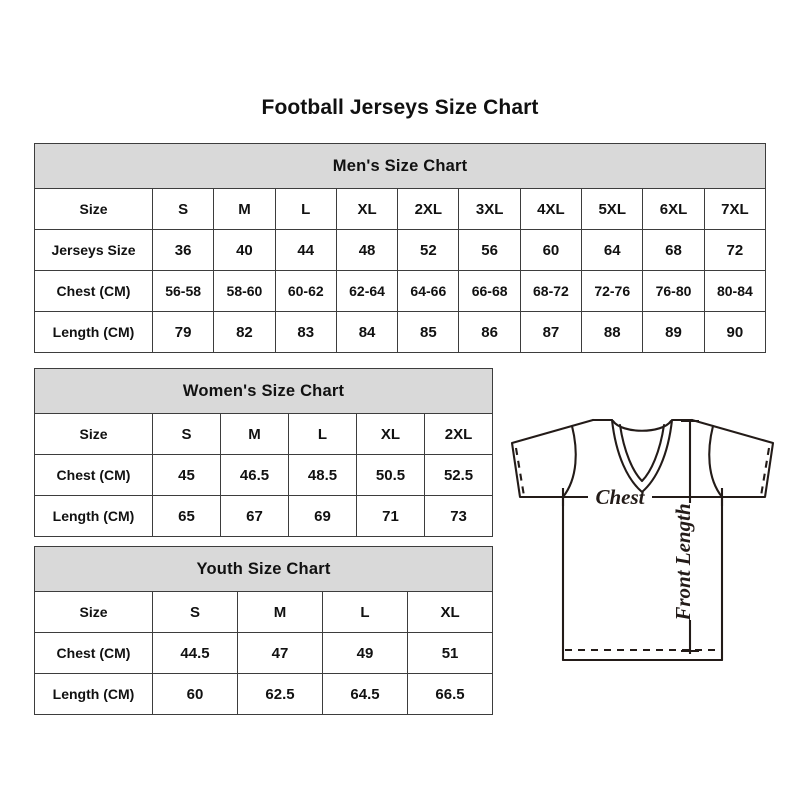 The image size is (800, 800). I want to click on table-row: Length (CM) 65 67 69 71 73, so click(264, 516).